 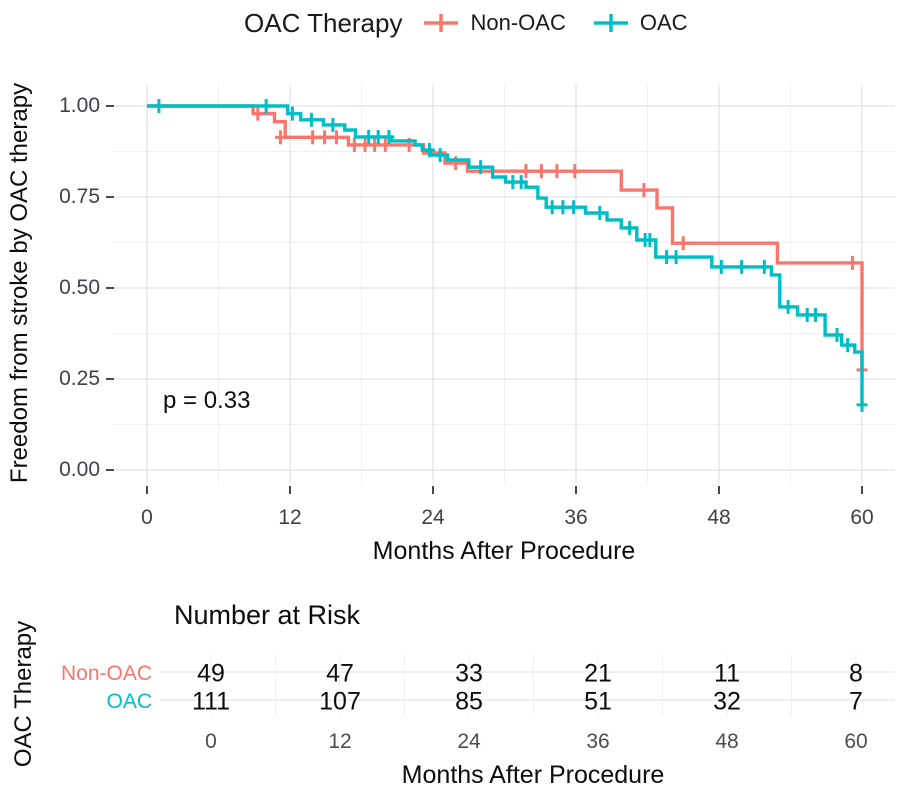 I want to click on oac-curve-key-icon, so click(x=610, y=23).